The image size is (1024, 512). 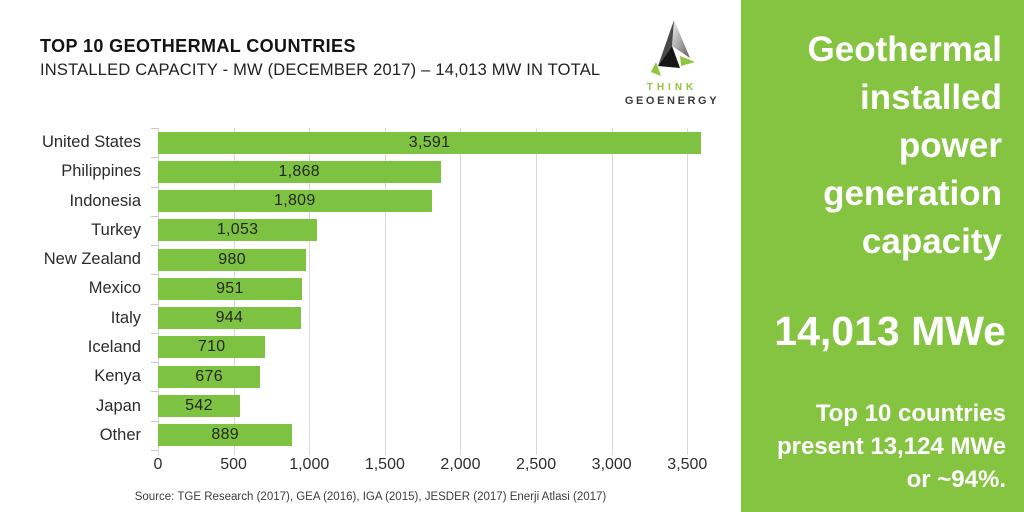 What do you see at coordinates (120, 434) in the screenshot?
I see `category-label-other: Other` at bounding box center [120, 434].